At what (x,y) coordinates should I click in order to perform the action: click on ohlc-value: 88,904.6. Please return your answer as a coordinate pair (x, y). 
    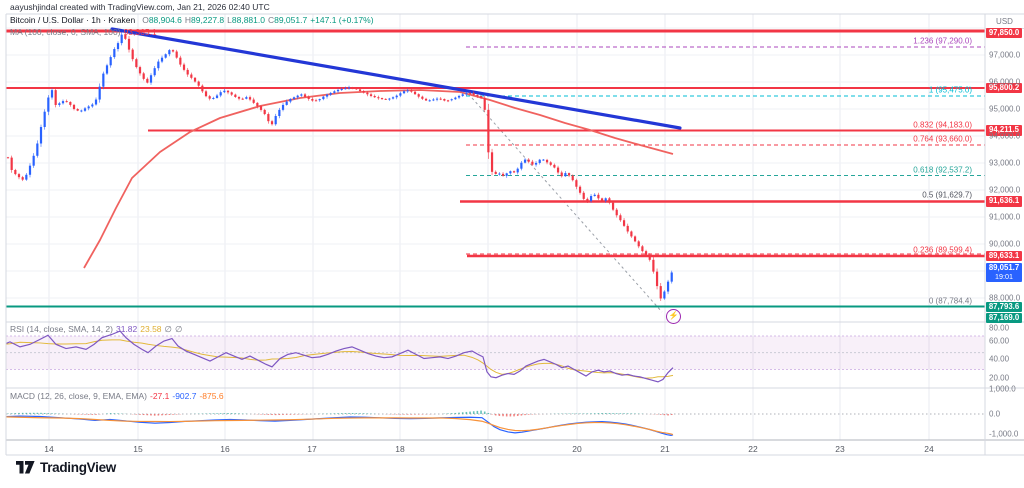
    Looking at the image, I should click on (165, 20).